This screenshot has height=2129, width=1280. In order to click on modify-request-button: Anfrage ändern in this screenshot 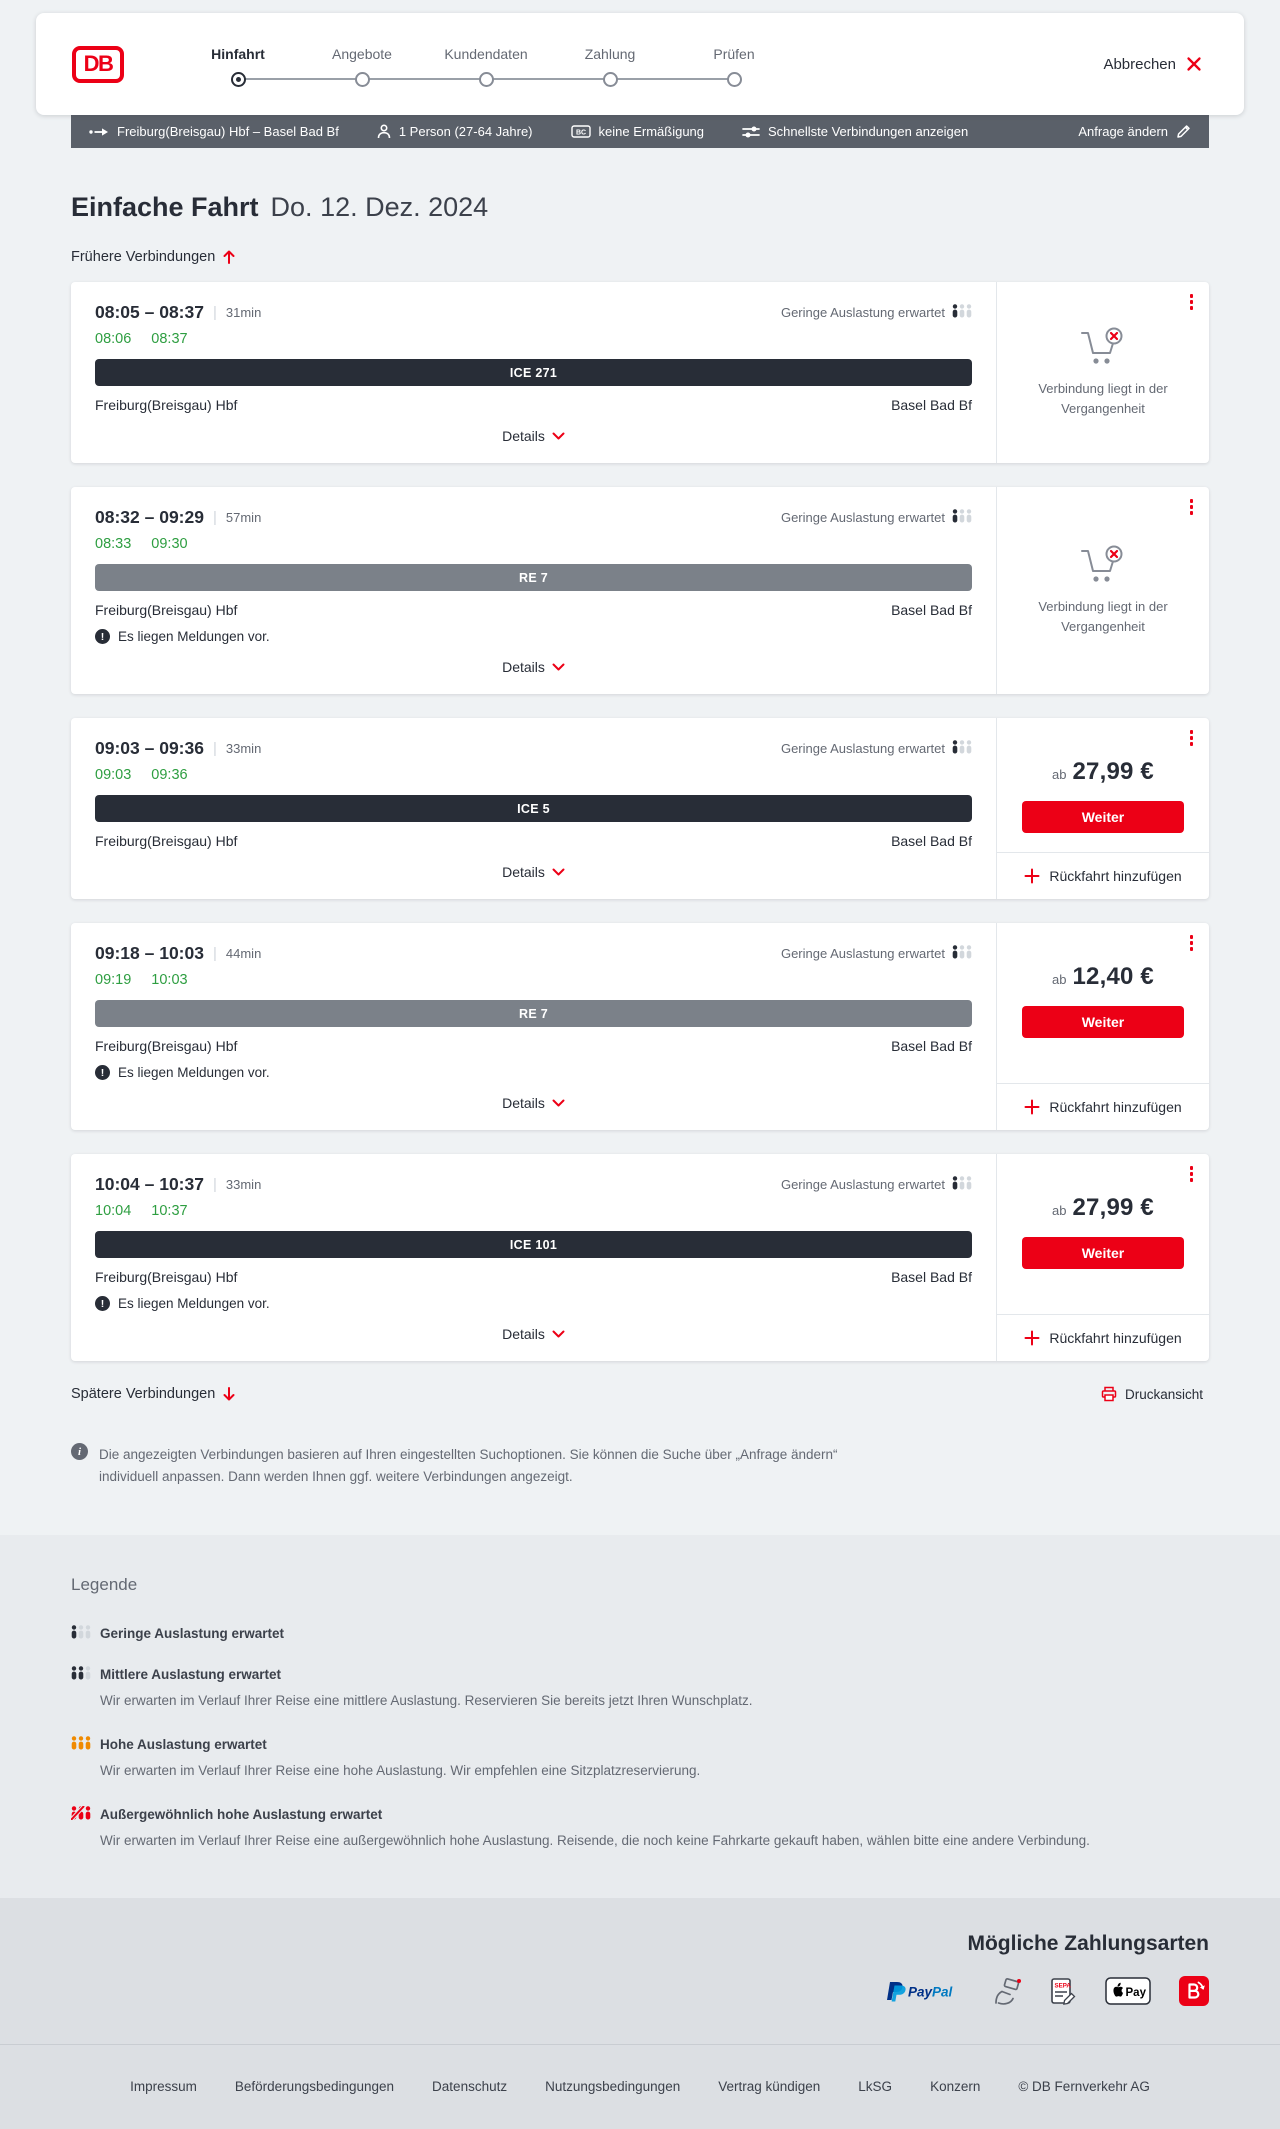, I will do `click(1134, 131)`.